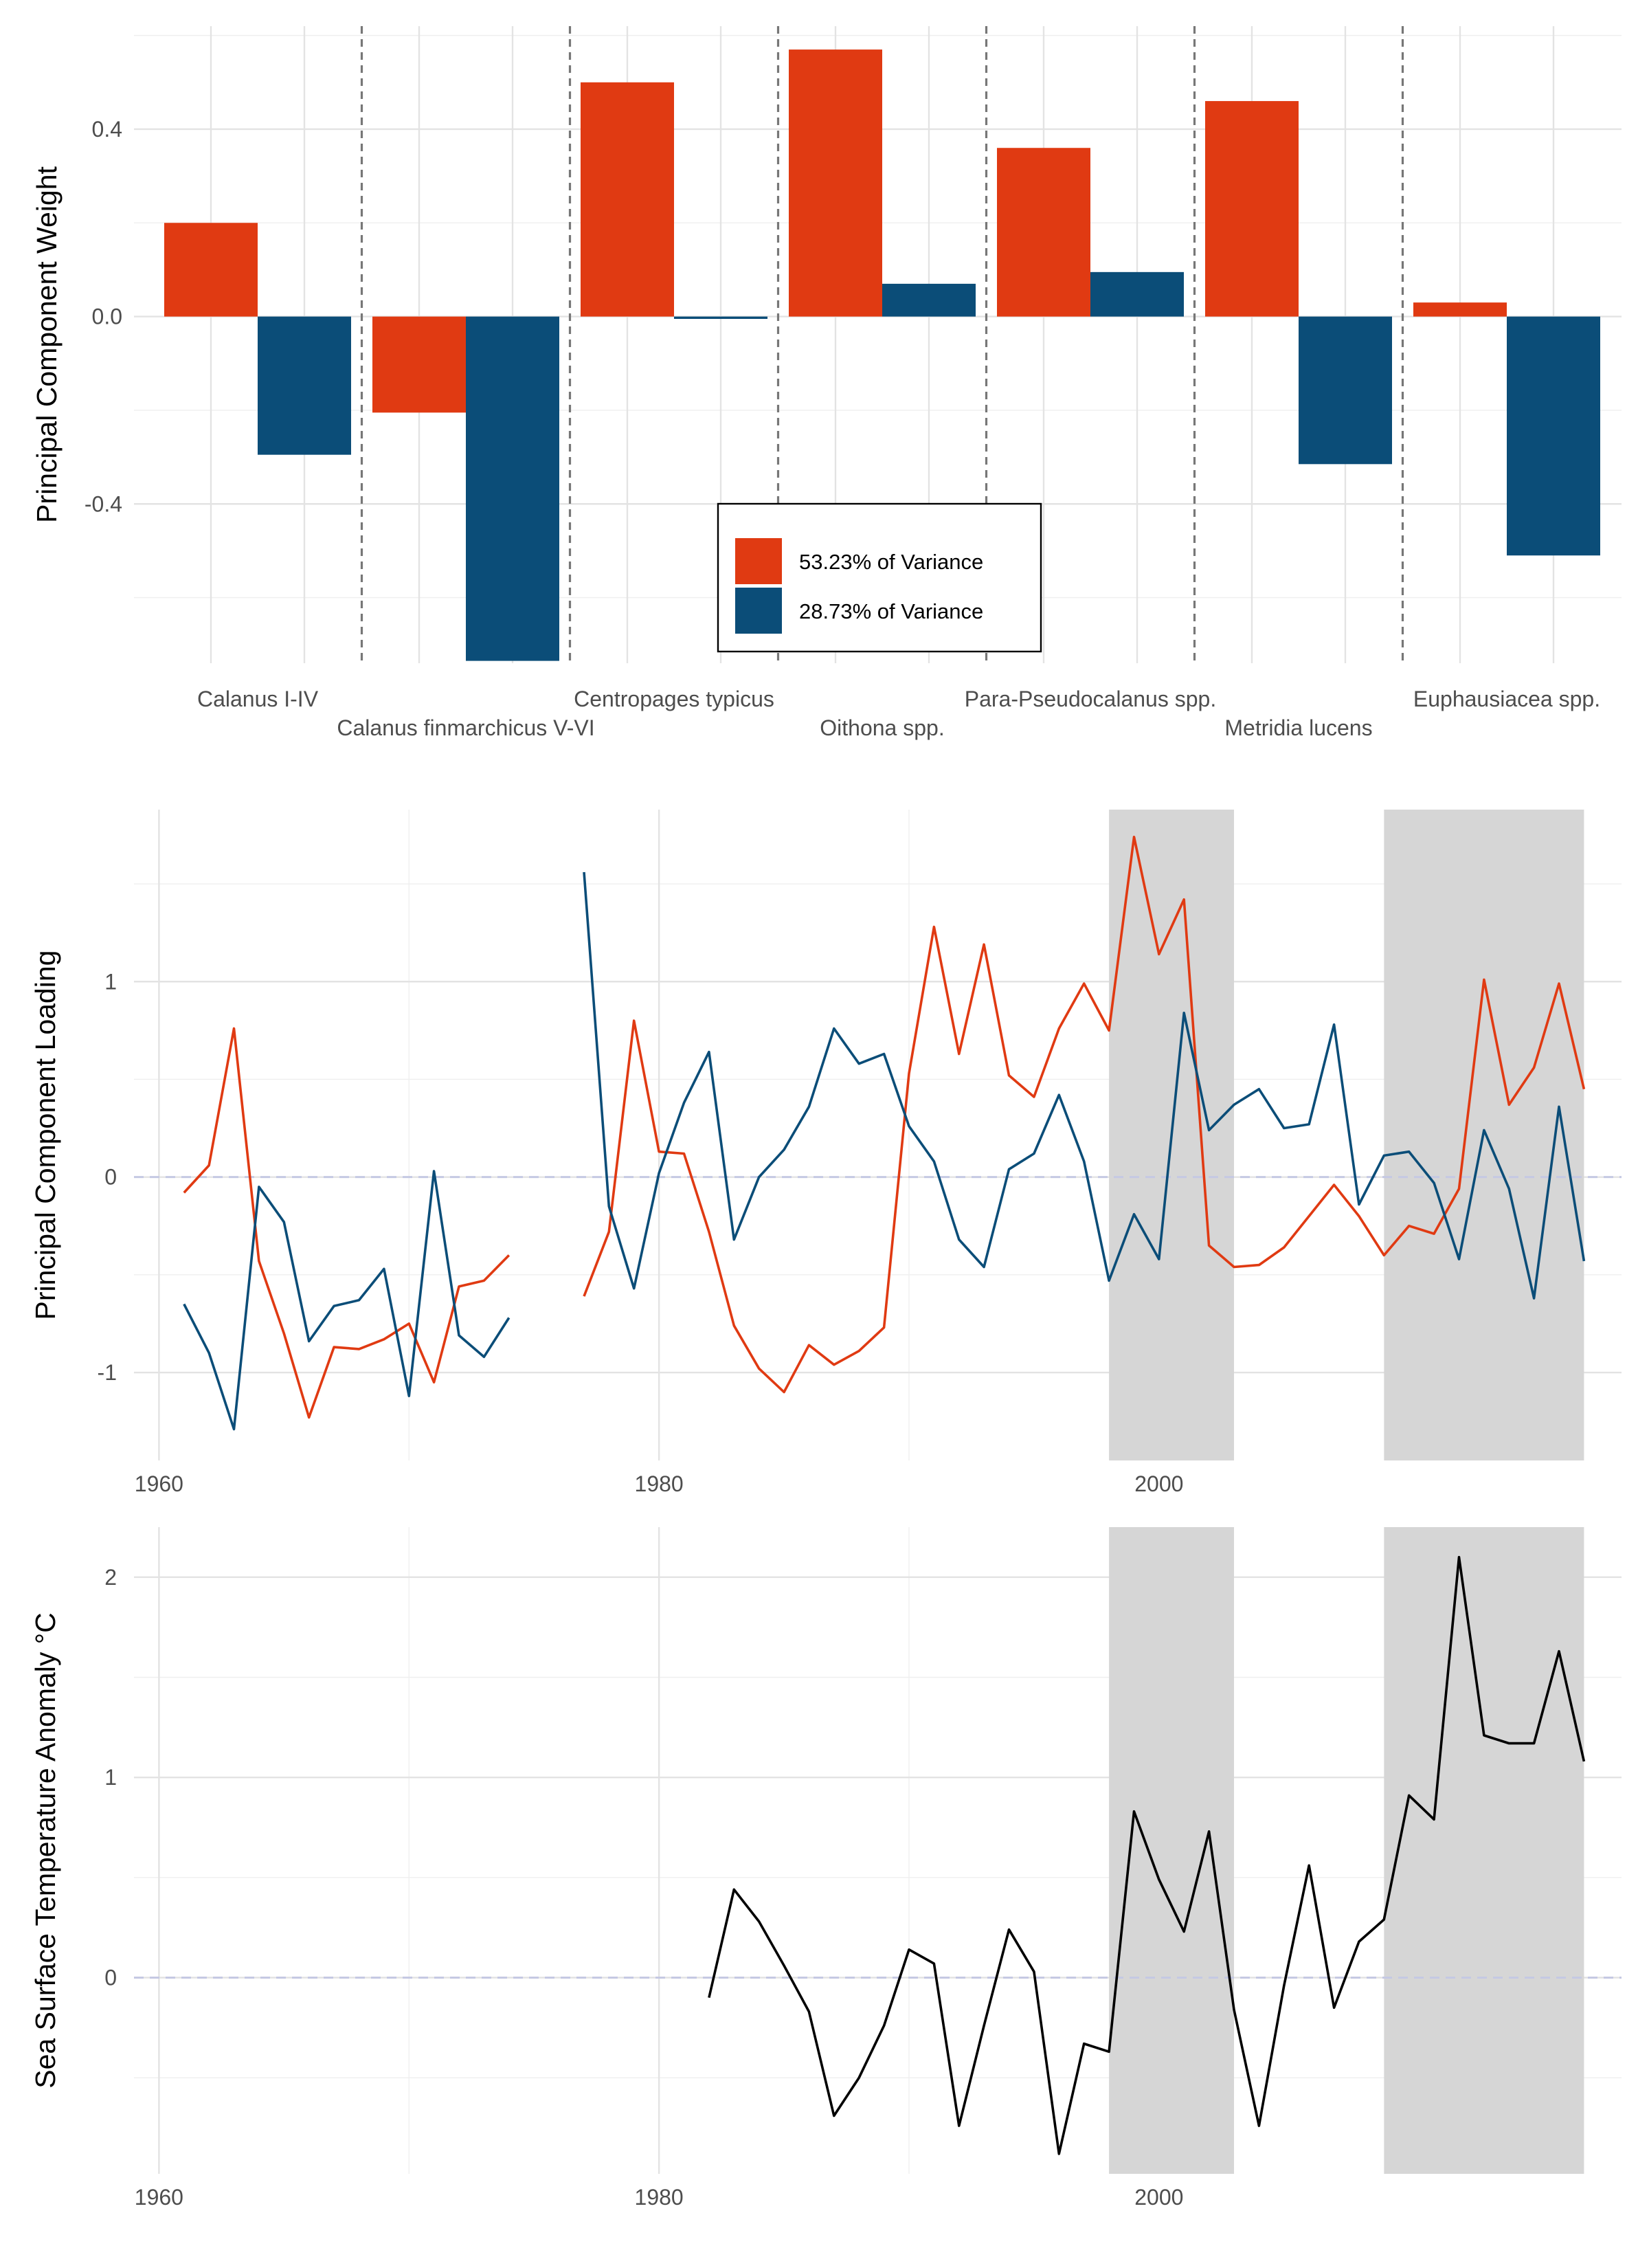 This screenshot has height=2268, width=1649. I want to click on legend: 53.23% of Variance 28.73% of Variance, so click(880, 577).